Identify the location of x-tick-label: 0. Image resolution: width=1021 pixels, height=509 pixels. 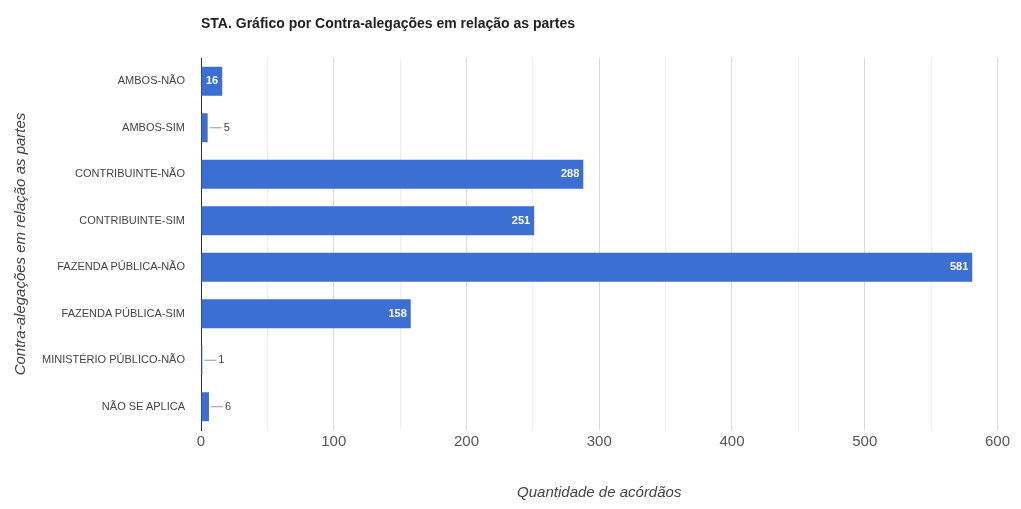
(201, 441).